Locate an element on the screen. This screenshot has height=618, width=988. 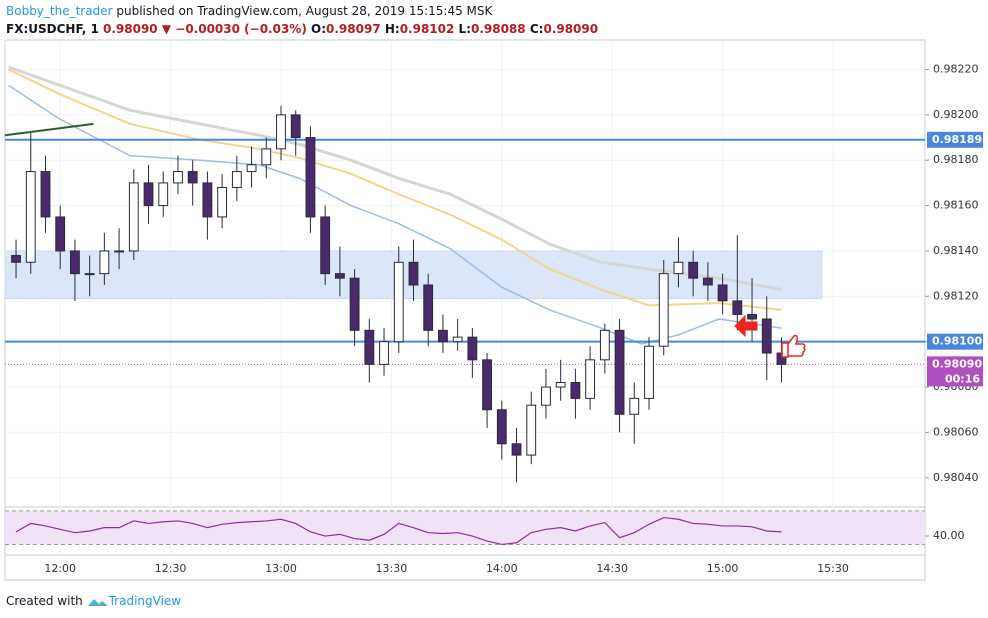
y-tick-label: 0.98120 is located at coordinates (956, 295).